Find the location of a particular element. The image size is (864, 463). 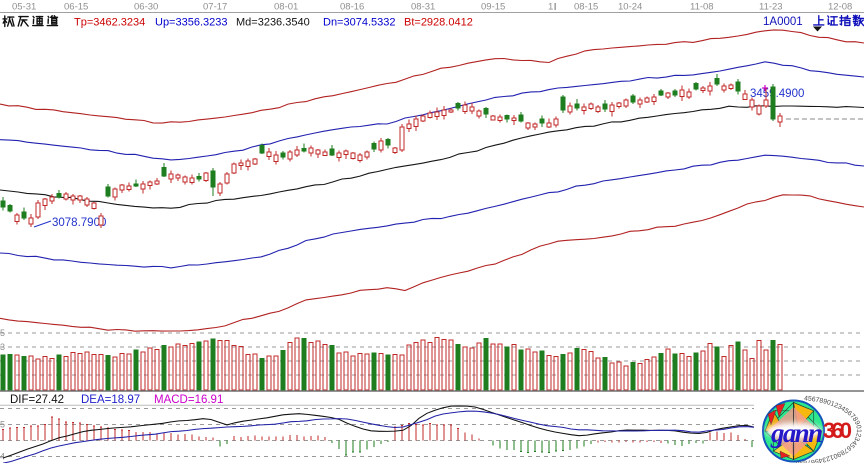

svg-text: 08-15 is located at coordinates (586, 7).